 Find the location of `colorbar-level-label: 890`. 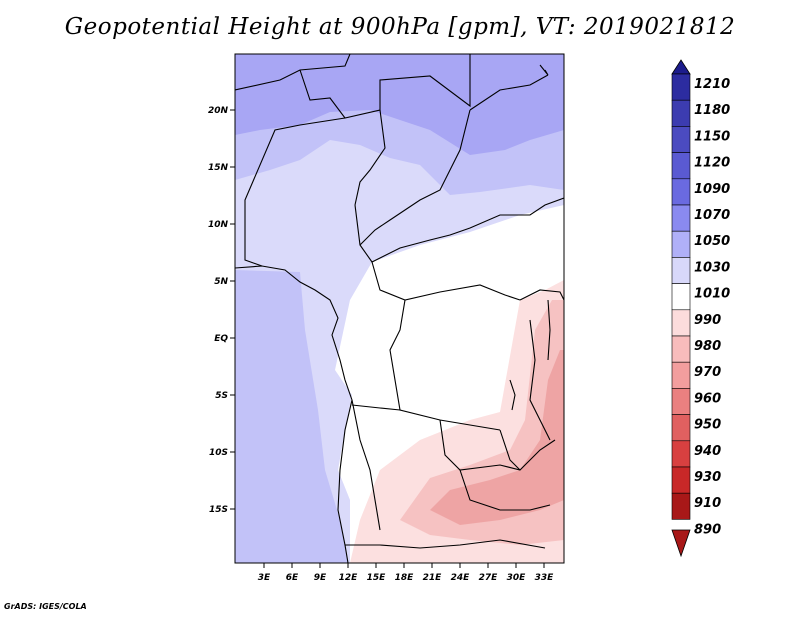

colorbar-level-label: 890 is located at coordinates (707, 529).